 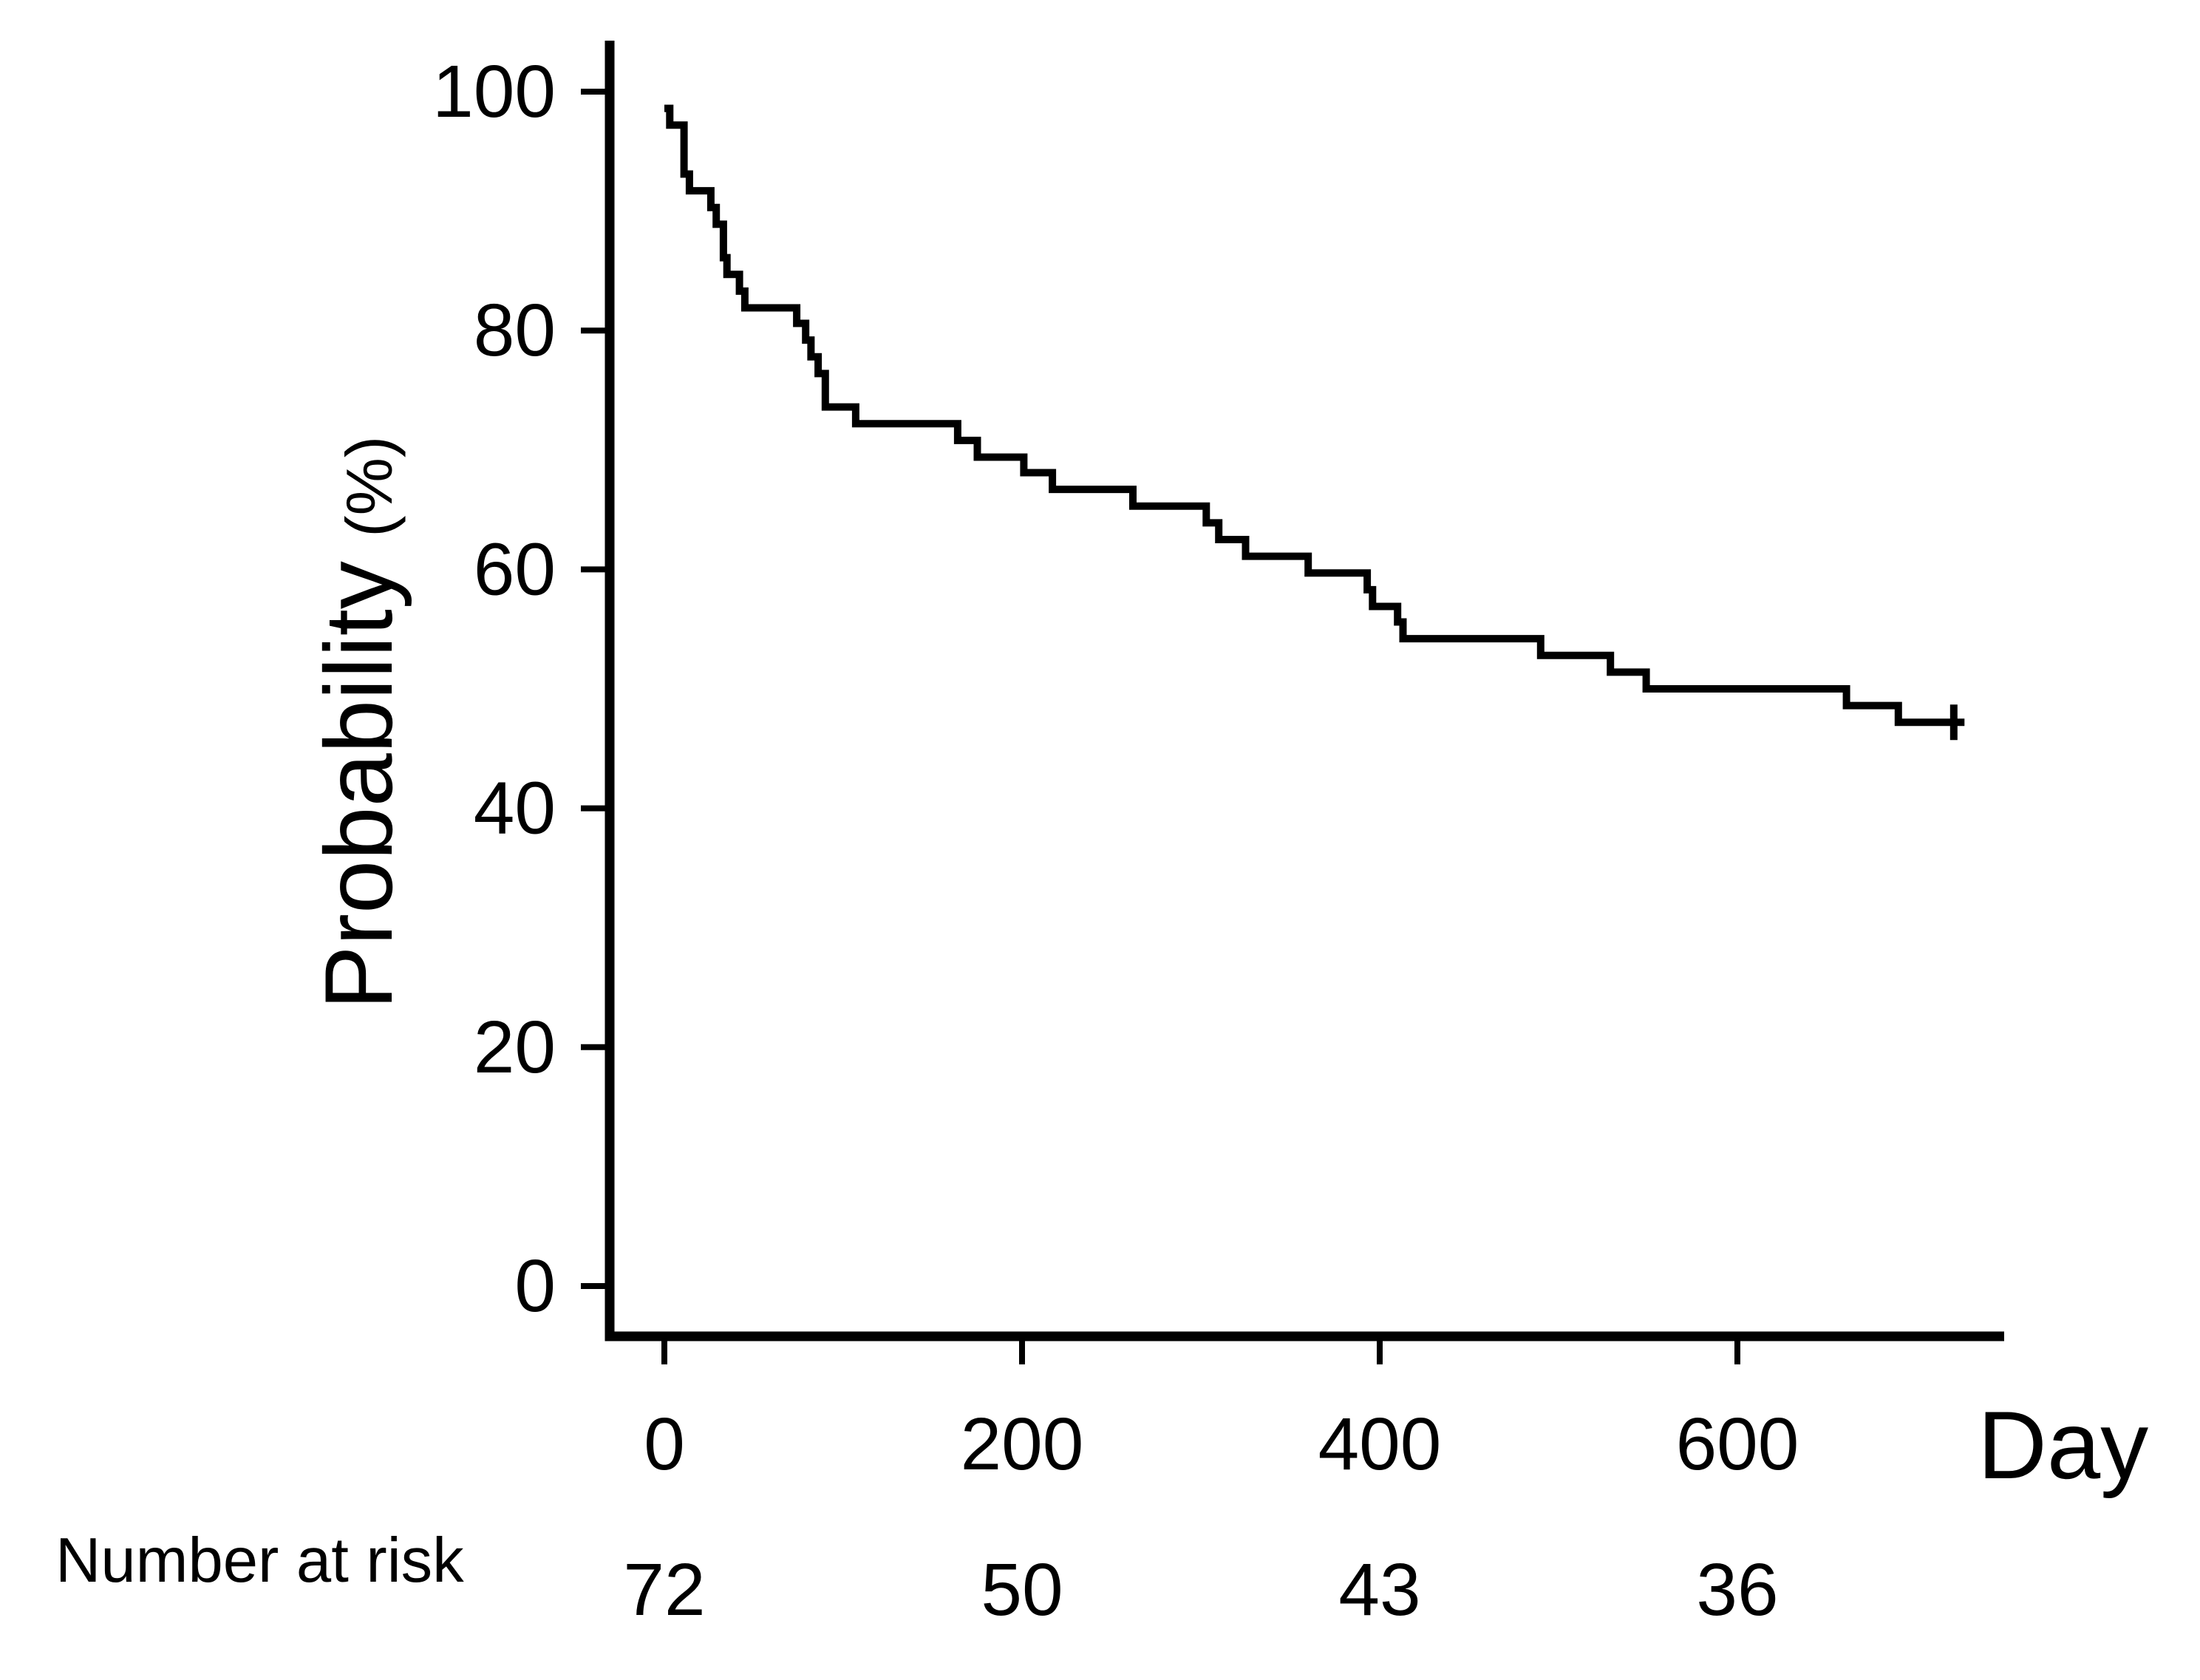 I want to click on x-tick-label-200: 200, so click(x=1023, y=1444).